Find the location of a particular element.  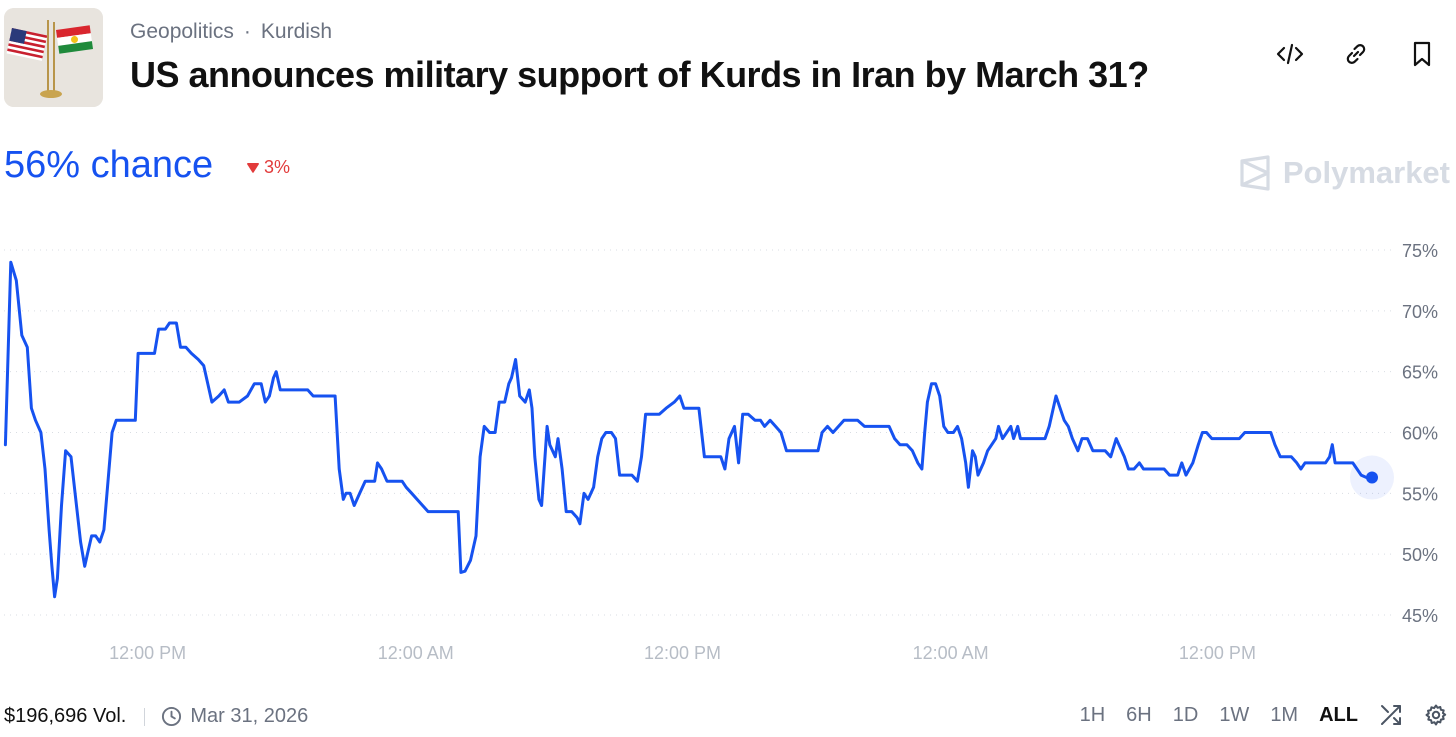

market-stats: $196,696 Vol. Mar 31, 2026 is located at coordinates (156, 716).